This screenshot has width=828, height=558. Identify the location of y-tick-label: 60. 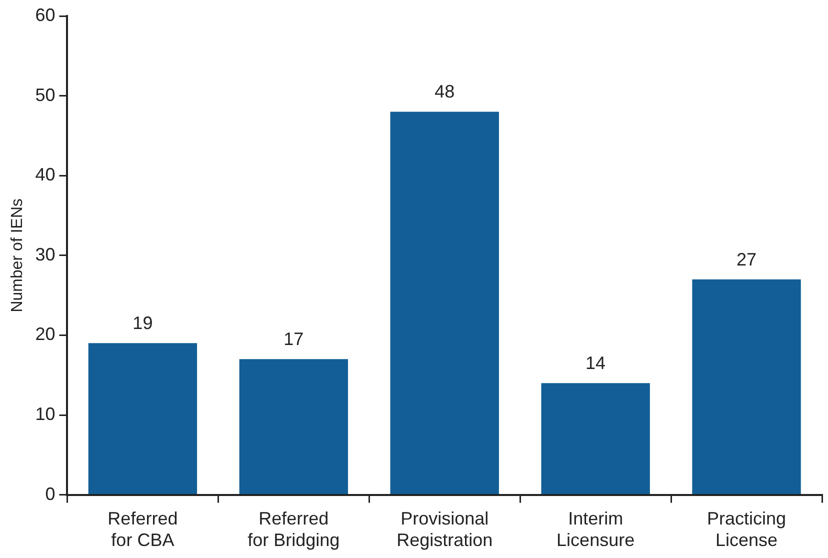
(45, 14).